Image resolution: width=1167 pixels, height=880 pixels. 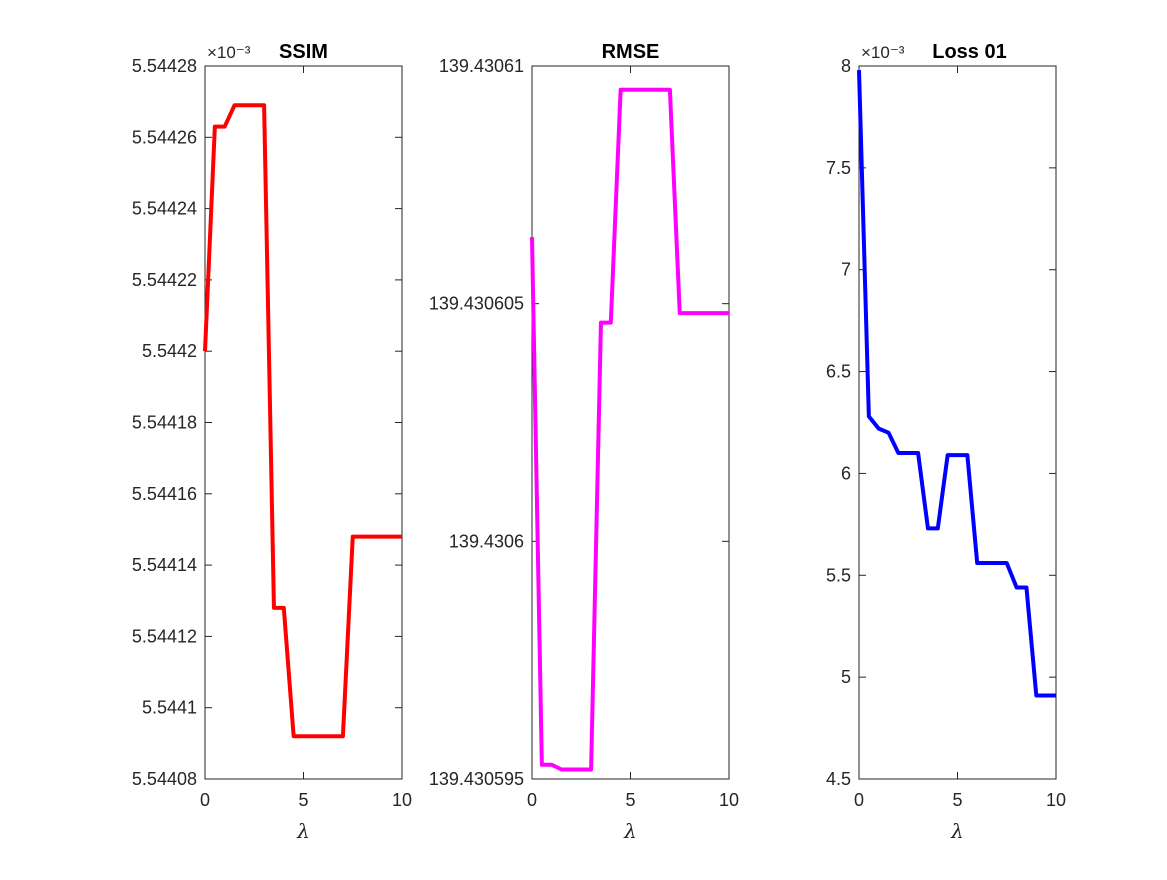 What do you see at coordinates (303, 52) in the screenshot?
I see `ssim-title: SSIM` at bounding box center [303, 52].